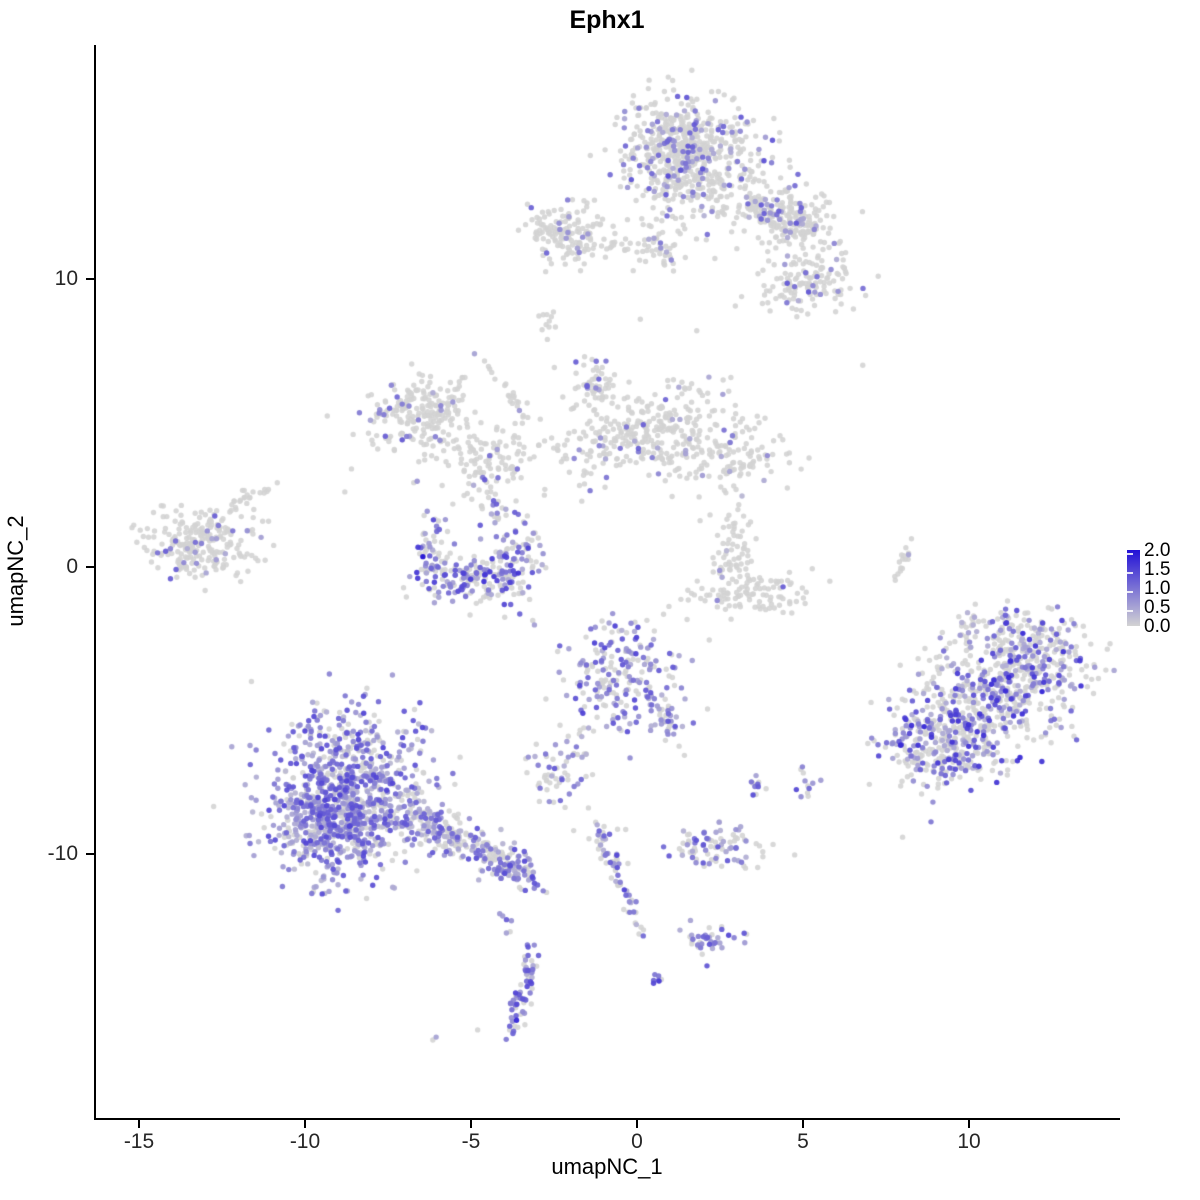 This screenshot has width=1200, height=1200. What do you see at coordinates (1157, 607) in the screenshot?
I see `colorbar-label: 0.5` at bounding box center [1157, 607].